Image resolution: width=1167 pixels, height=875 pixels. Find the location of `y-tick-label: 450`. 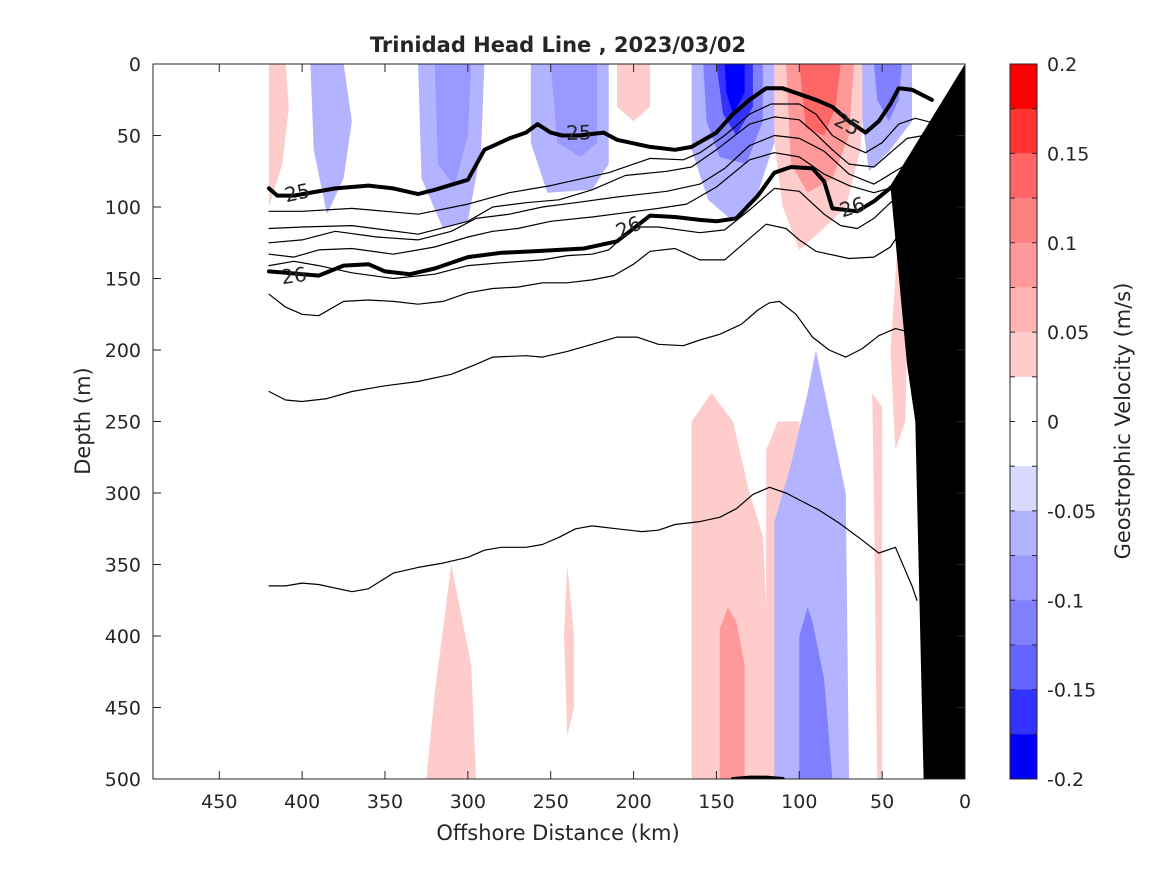

y-tick-label: 450 is located at coordinates (123, 709).